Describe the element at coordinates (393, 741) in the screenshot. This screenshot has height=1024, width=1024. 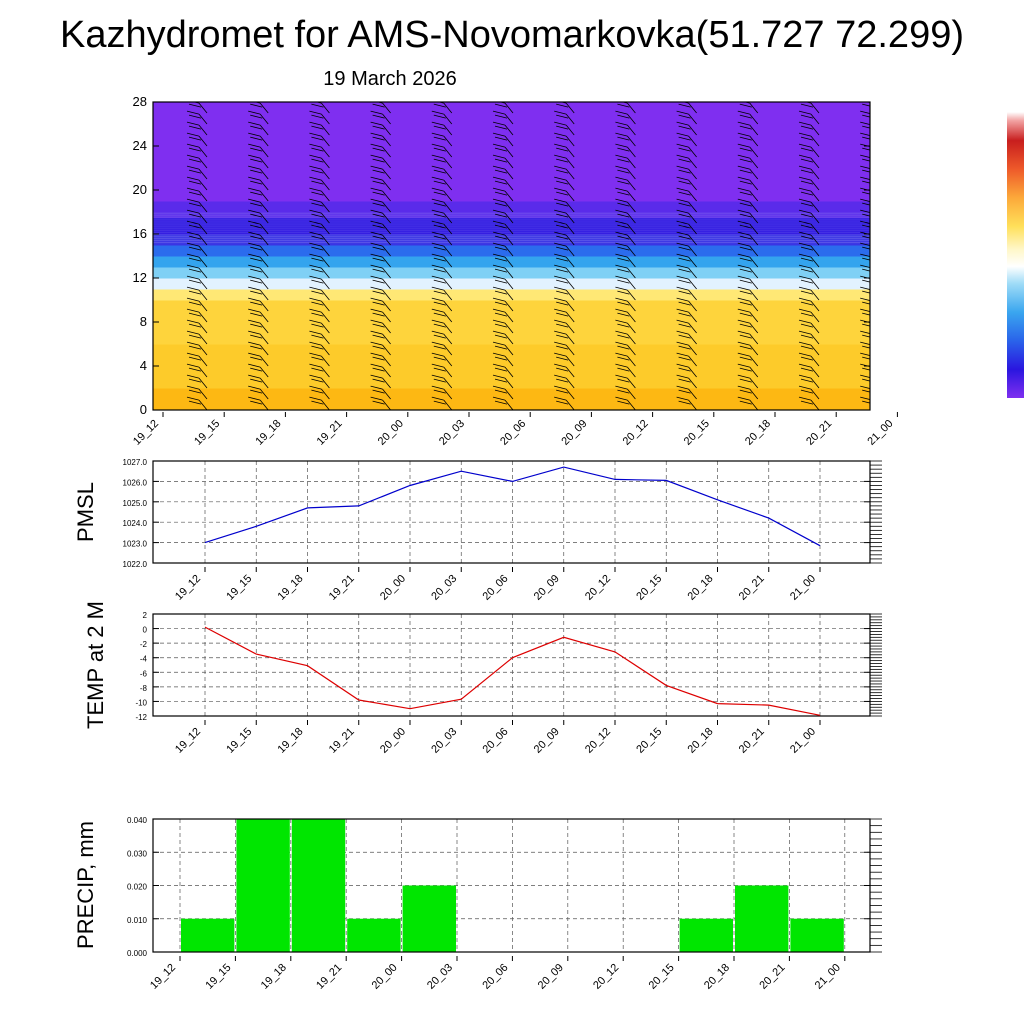
I see `x-tick-label: 20_00` at that location.